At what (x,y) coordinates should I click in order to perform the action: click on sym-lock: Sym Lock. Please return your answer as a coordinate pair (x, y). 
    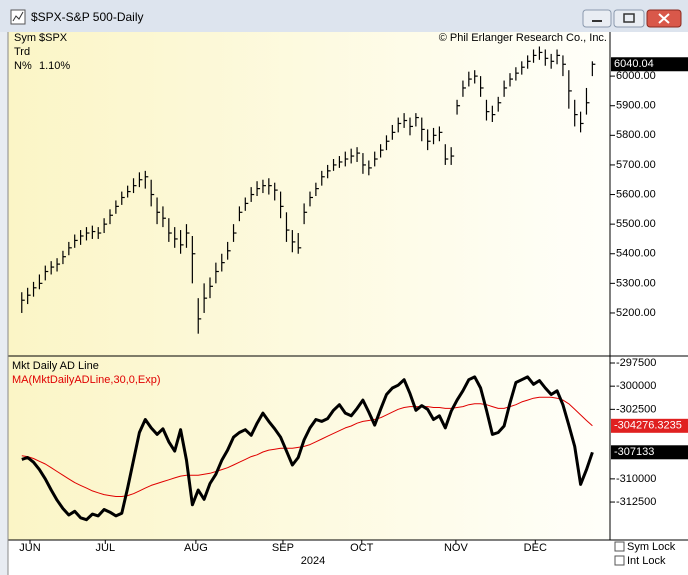
    Looking at the image, I should click on (645, 547).